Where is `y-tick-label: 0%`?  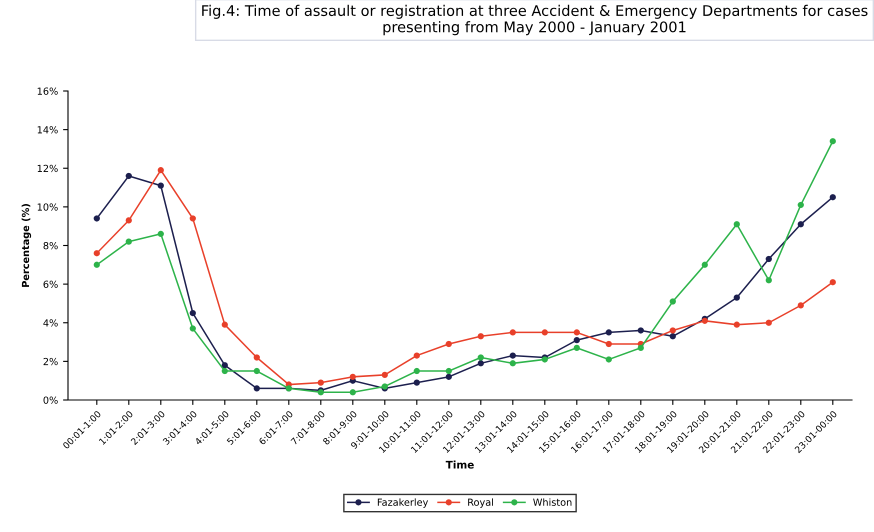 y-tick-label: 0% is located at coordinates (50, 400).